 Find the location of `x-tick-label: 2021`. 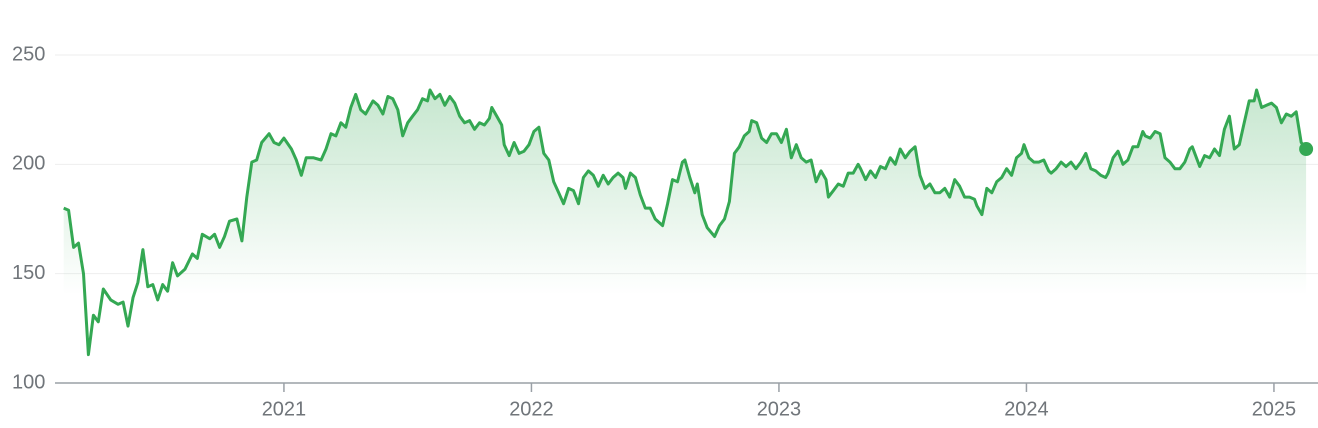

x-tick-label: 2021 is located at coordinates (284, 409).